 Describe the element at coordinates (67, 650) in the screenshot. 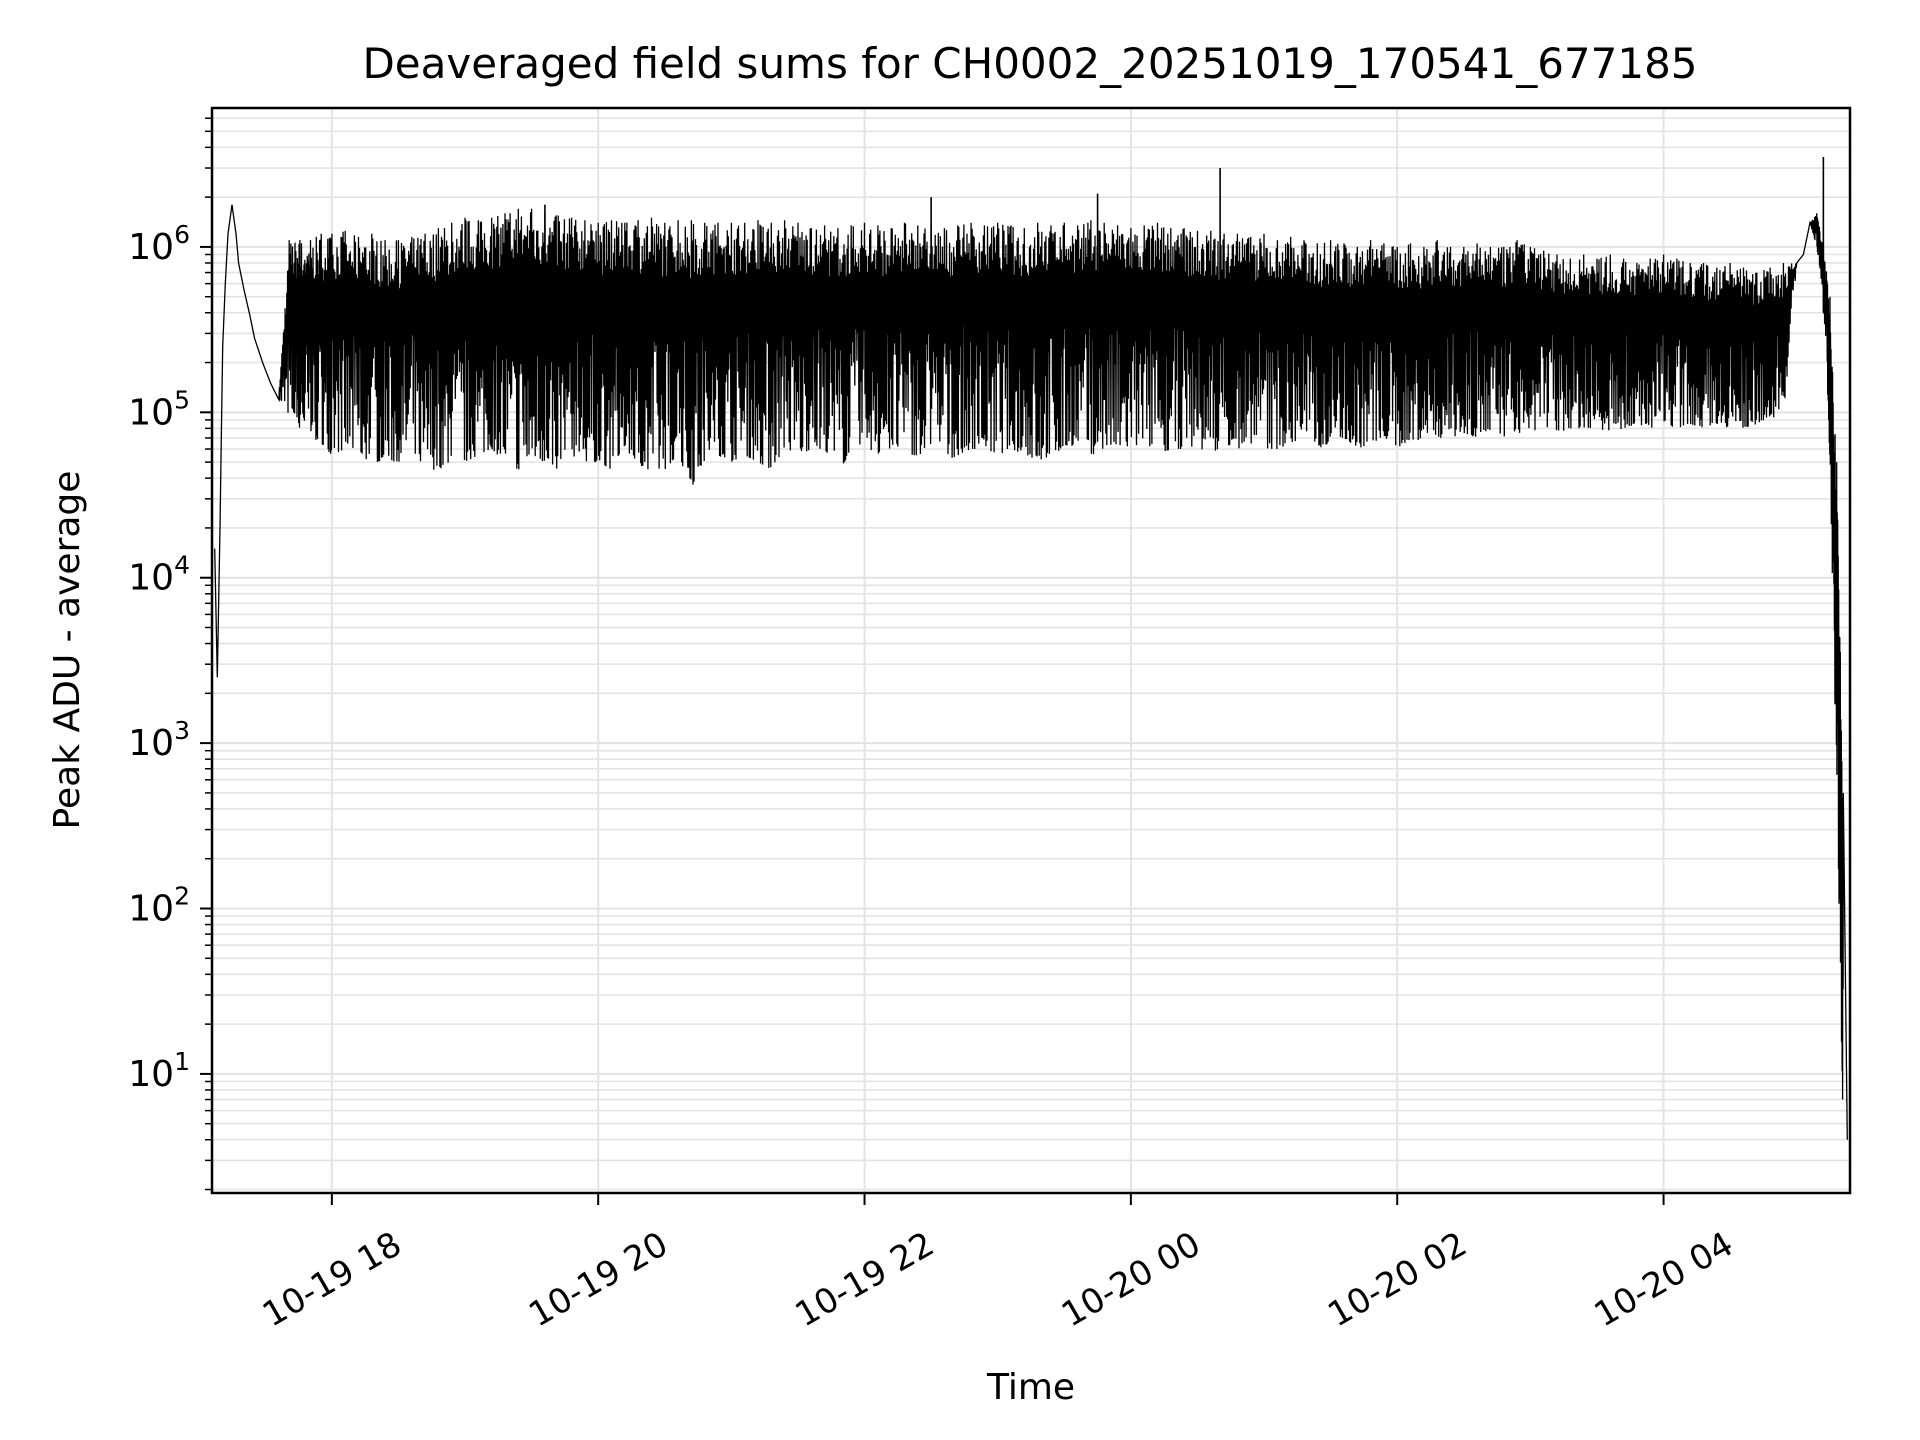

I see `y-axis-label: Peak ADU - average` at that location.